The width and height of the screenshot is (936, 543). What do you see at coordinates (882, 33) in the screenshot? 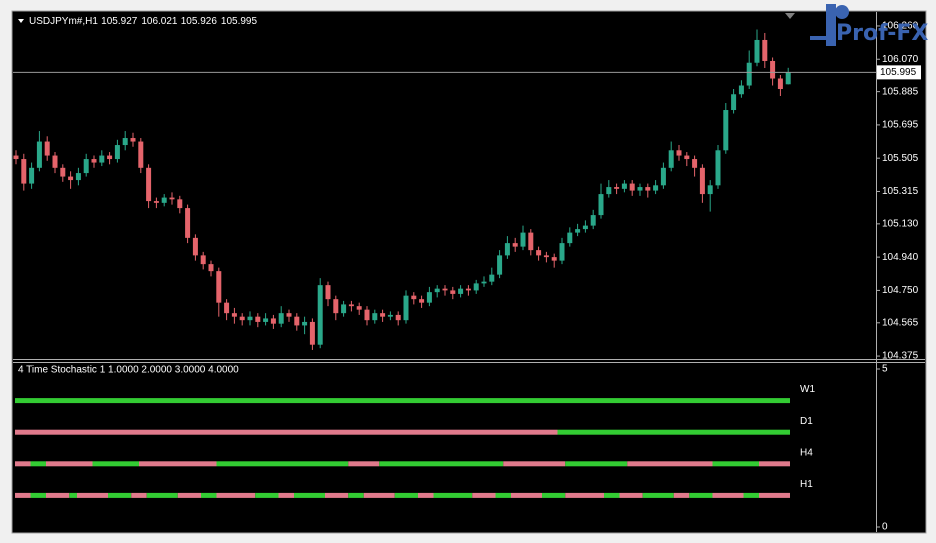
I see `logo-text: Prof-FX` at bounding box center [882, 33].